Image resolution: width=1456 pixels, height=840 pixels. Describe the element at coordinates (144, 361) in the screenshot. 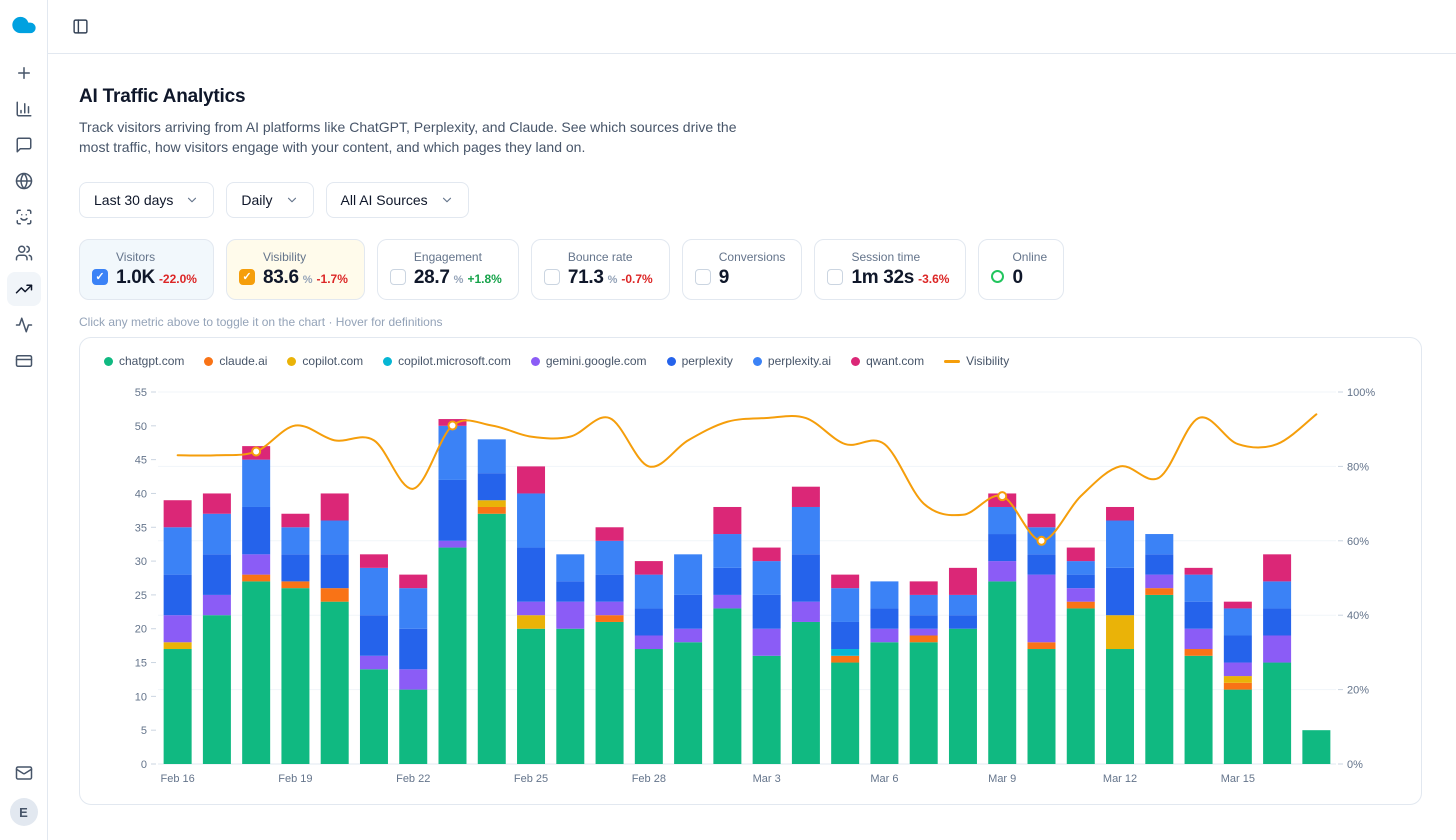

I see `legend-item-chatgpt-com: chatgpt.com` at that location.